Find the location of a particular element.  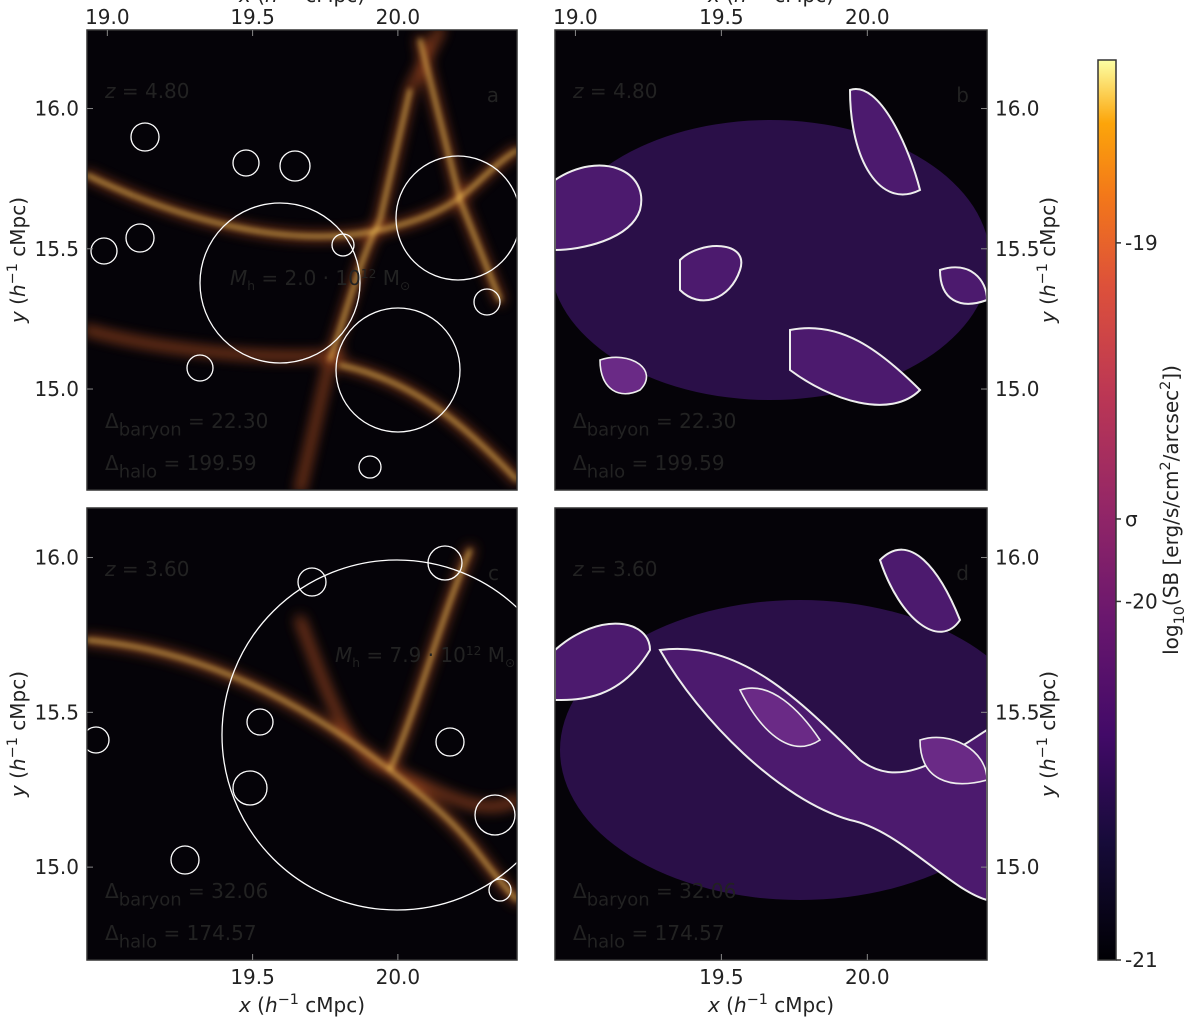

text-segment: ⊙ is located at coordinates (510, 663).